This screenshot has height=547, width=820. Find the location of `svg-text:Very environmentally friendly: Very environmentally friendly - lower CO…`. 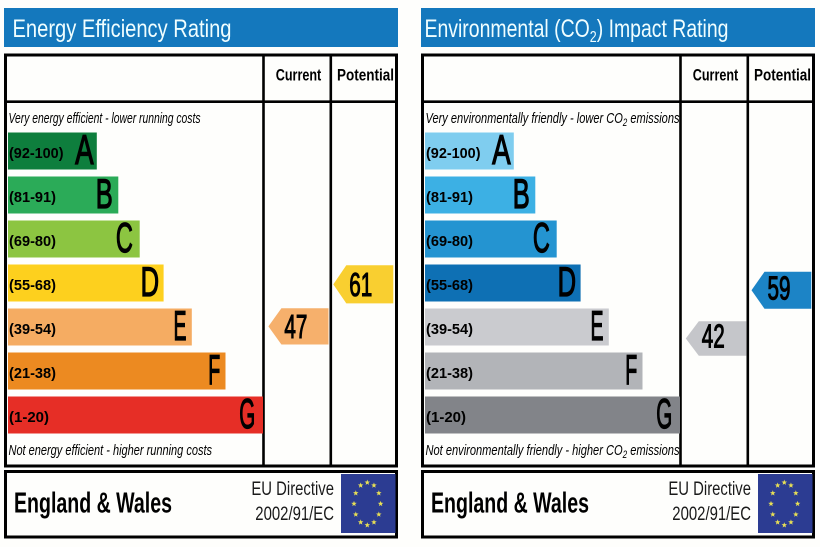

svg-text:Very environmentally friendly: Very environmentally friendly - lower CO… is located at coordinates (553, 119).